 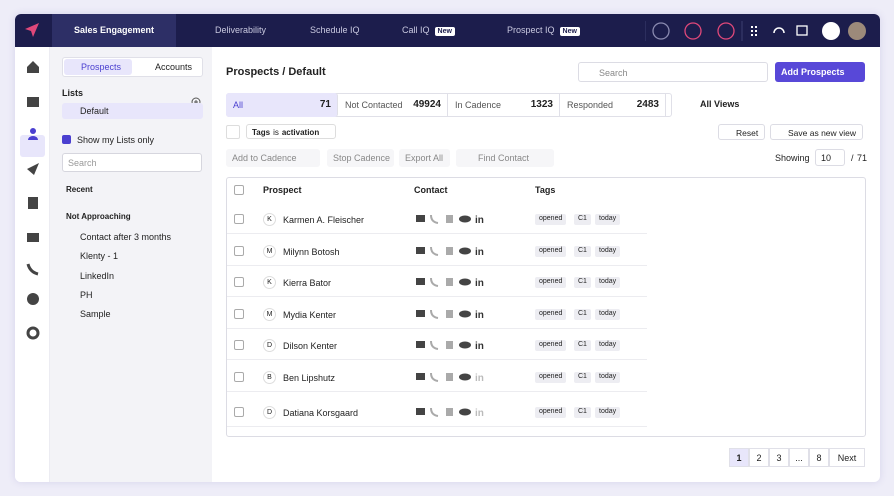 I want to click on page-button: Next, so click(x=847, y=457).